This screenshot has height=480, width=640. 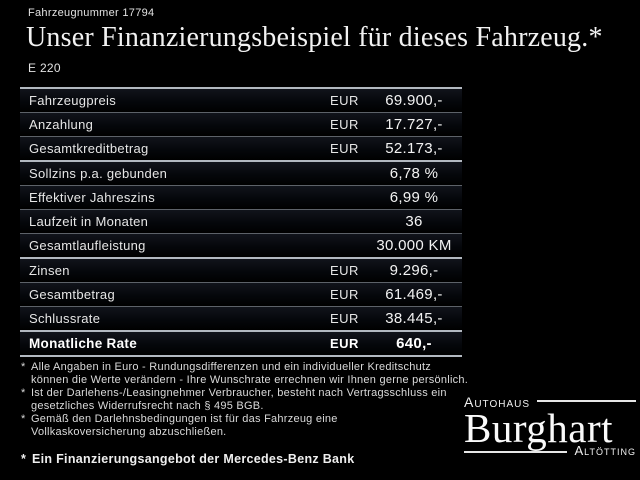 I want to click on table-row: Monatliche Rate EUR 640,-, so click(x=241, y=343).